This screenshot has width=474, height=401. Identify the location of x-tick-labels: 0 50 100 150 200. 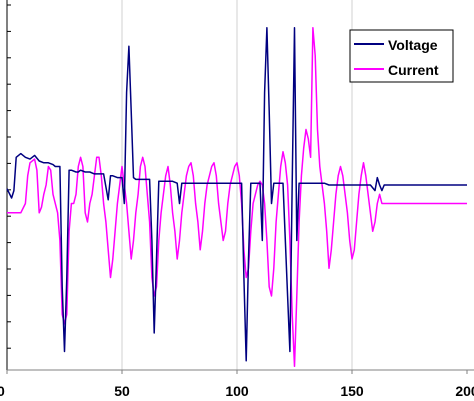
(237, 391).